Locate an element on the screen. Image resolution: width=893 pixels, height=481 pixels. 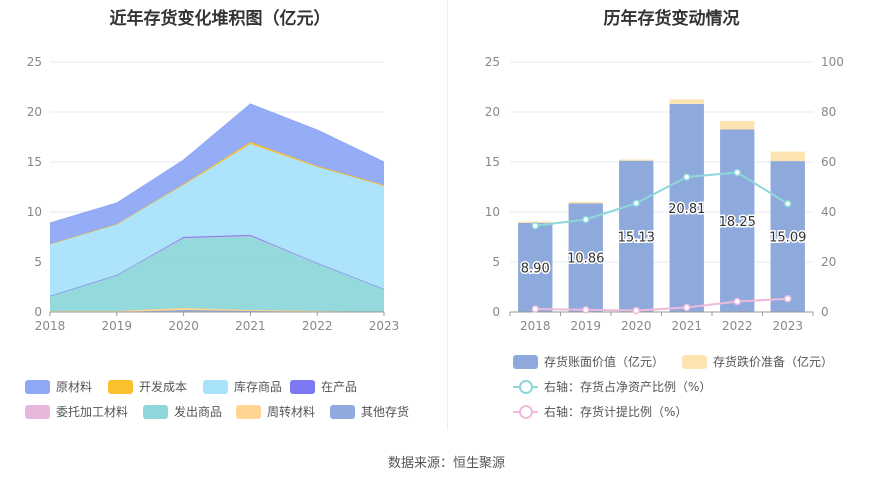
left-legend-item: 周转材料 is located at coordinates (275, 411).